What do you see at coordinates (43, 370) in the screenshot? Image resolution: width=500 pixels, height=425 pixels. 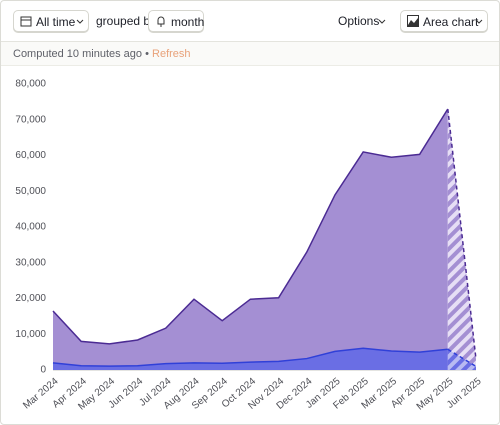 I see `y-tick-label: 0` at bounding box center [43, 370].